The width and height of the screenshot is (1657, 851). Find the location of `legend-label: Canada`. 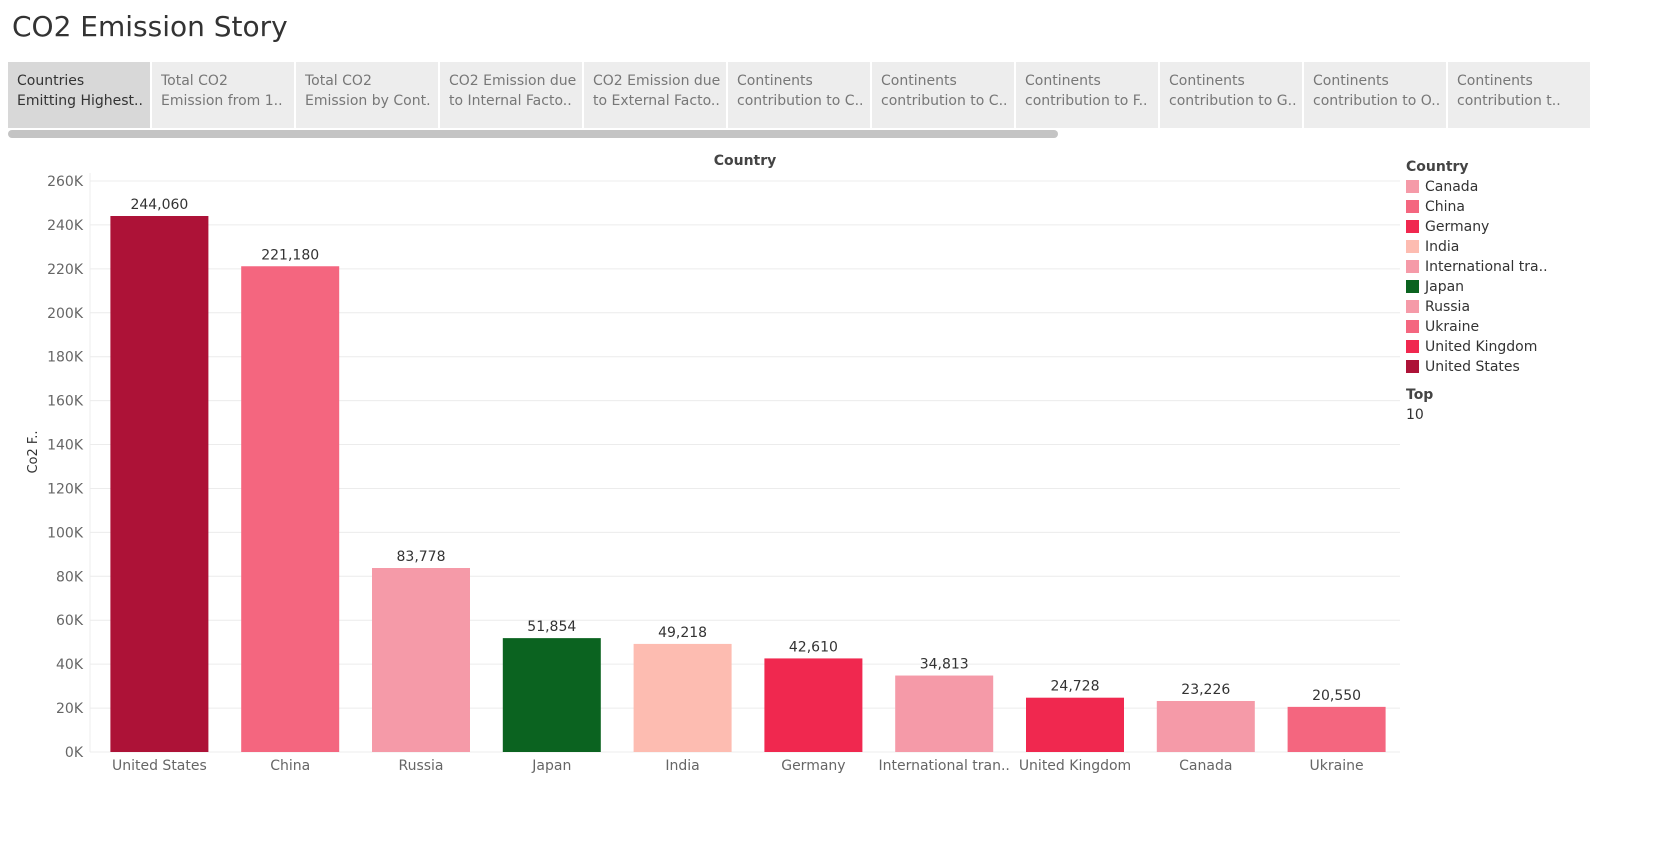

legend-label: Canada is located at coordinates (1452, 187).